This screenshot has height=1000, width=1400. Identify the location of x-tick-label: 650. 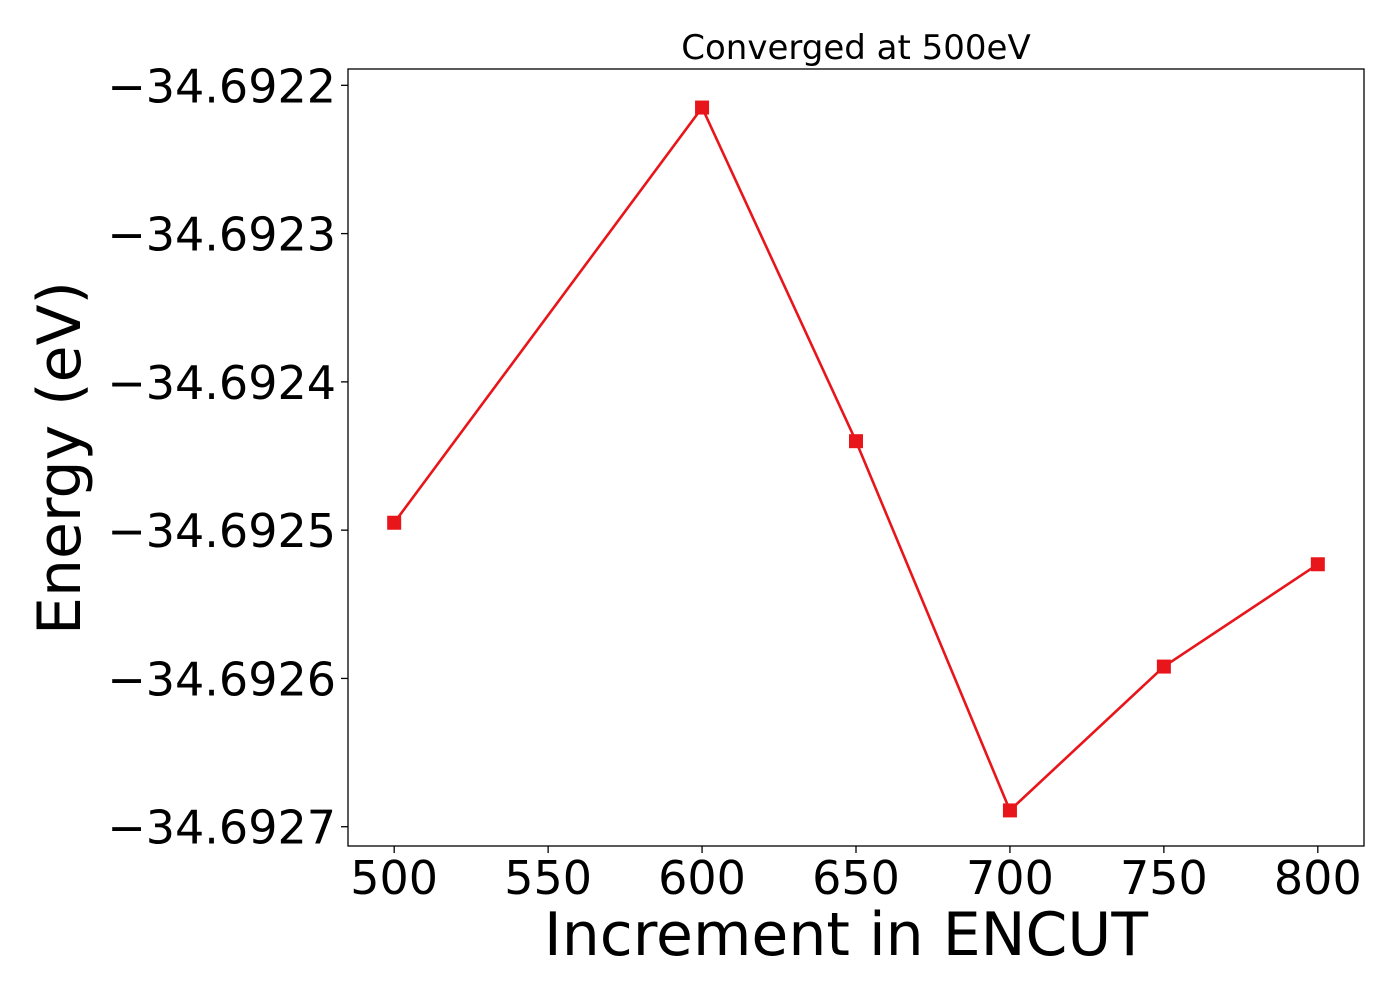
(856, 878).